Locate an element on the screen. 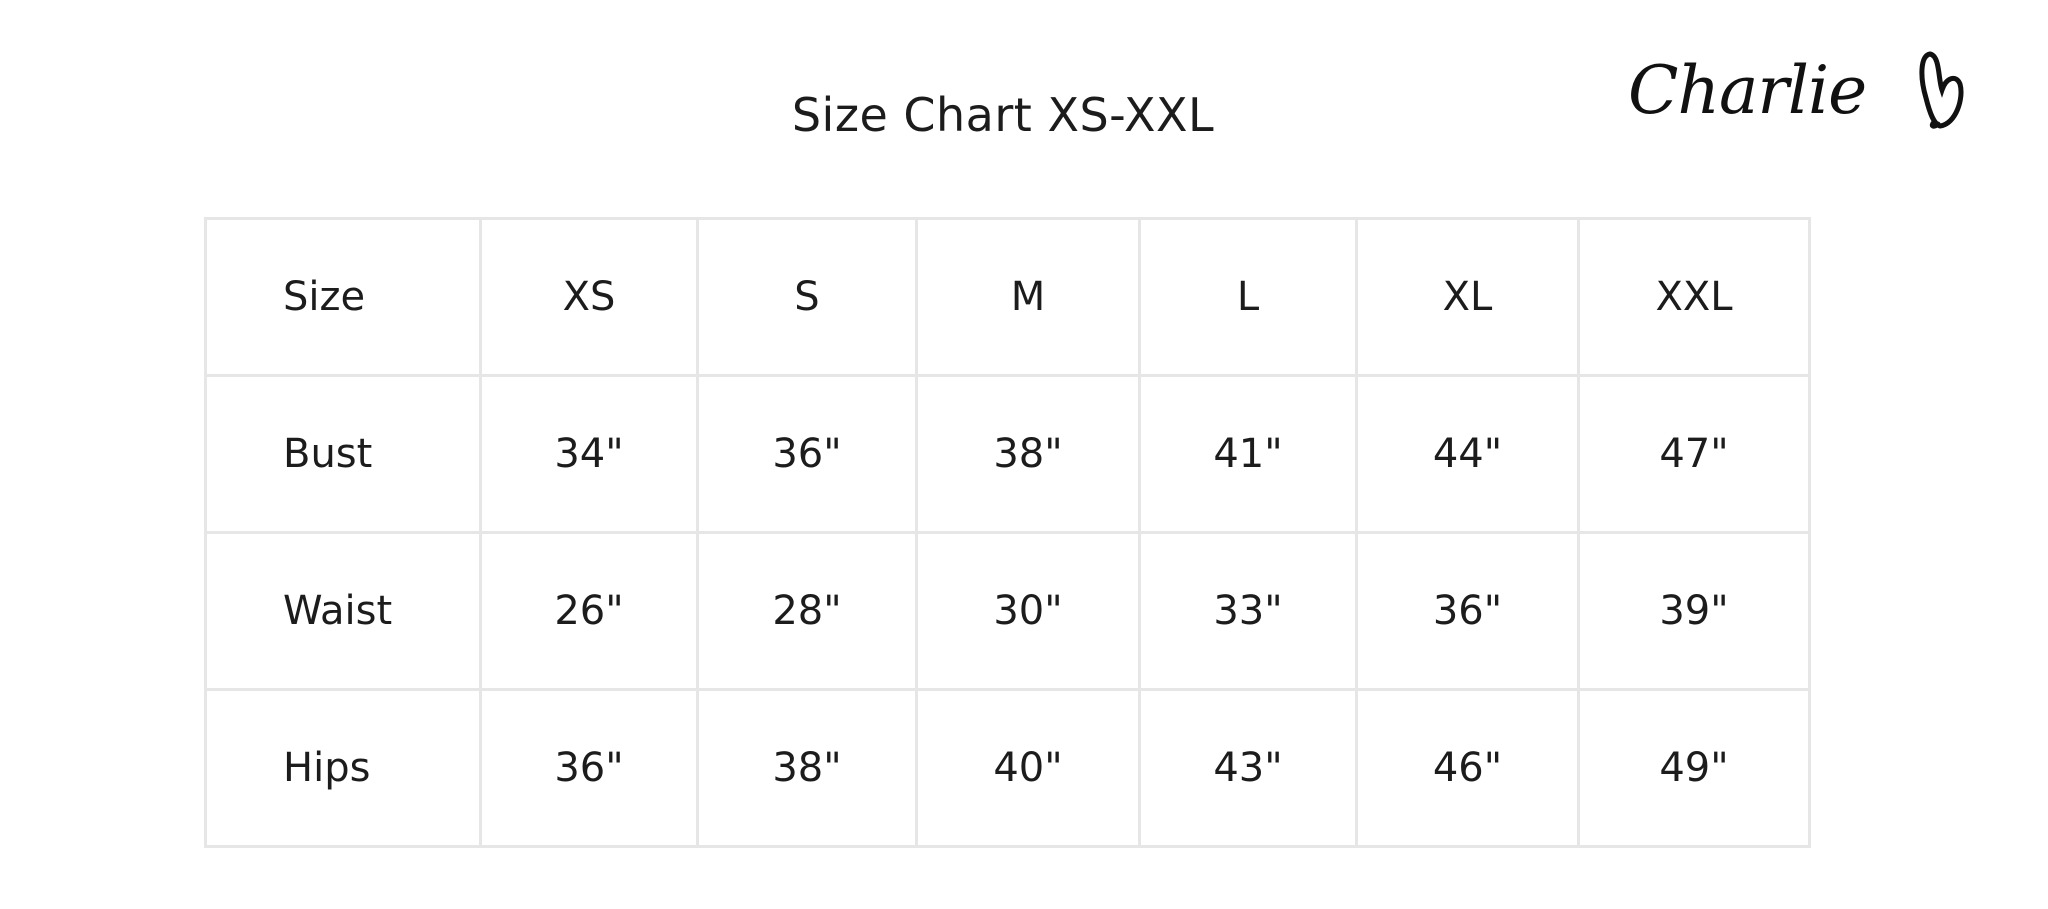  header-cell: XXL is located at coordinates (1694, 297).